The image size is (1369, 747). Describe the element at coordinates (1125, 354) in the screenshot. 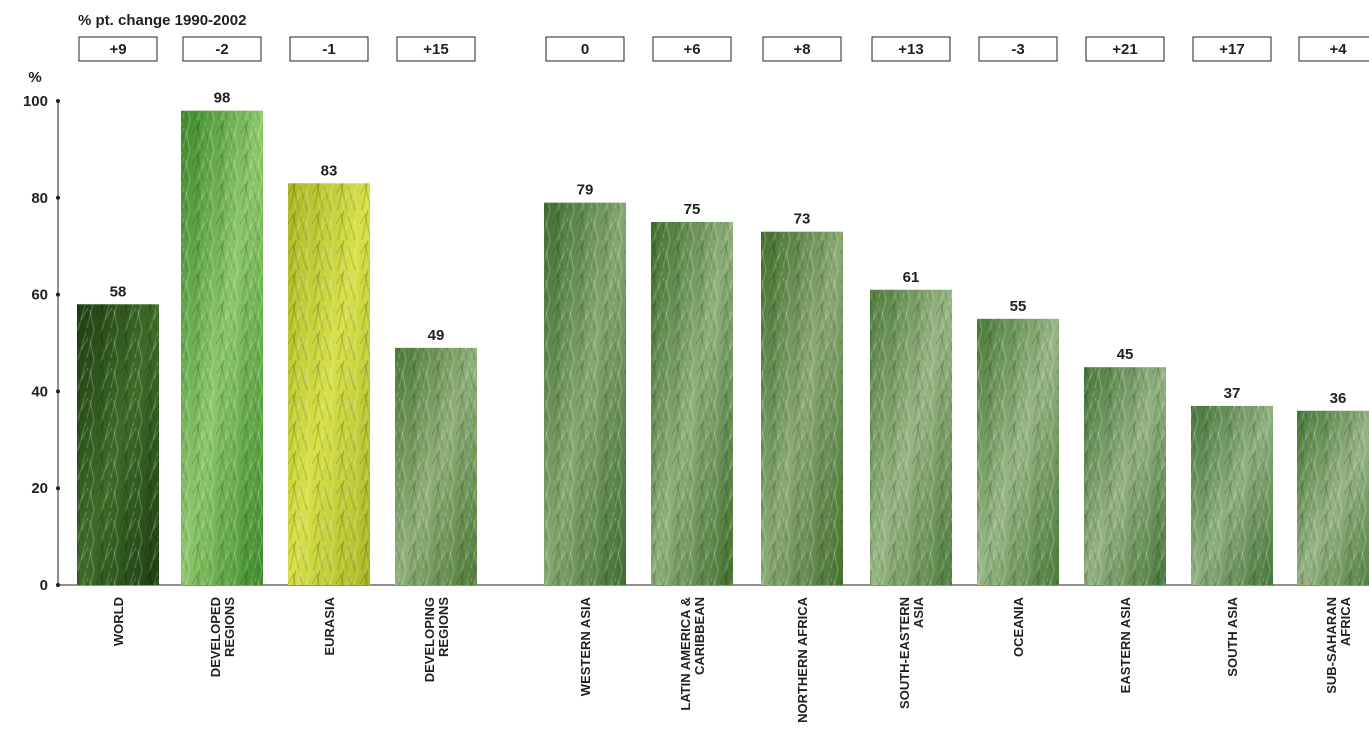

I see `bar-value-label: 45` at that location.